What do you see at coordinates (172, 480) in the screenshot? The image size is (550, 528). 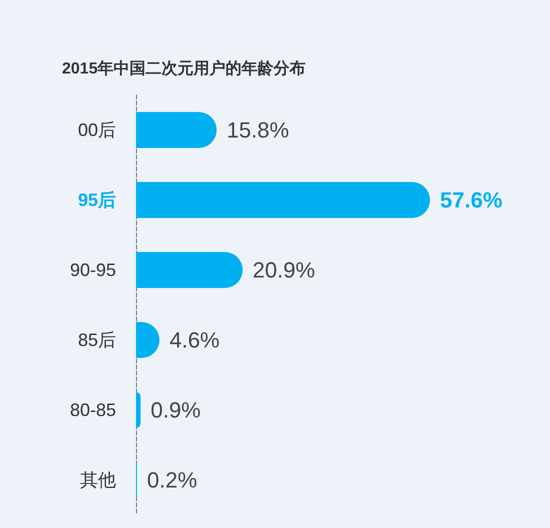 I see `data-label: 0.2%` at bounding box center [172, 480].